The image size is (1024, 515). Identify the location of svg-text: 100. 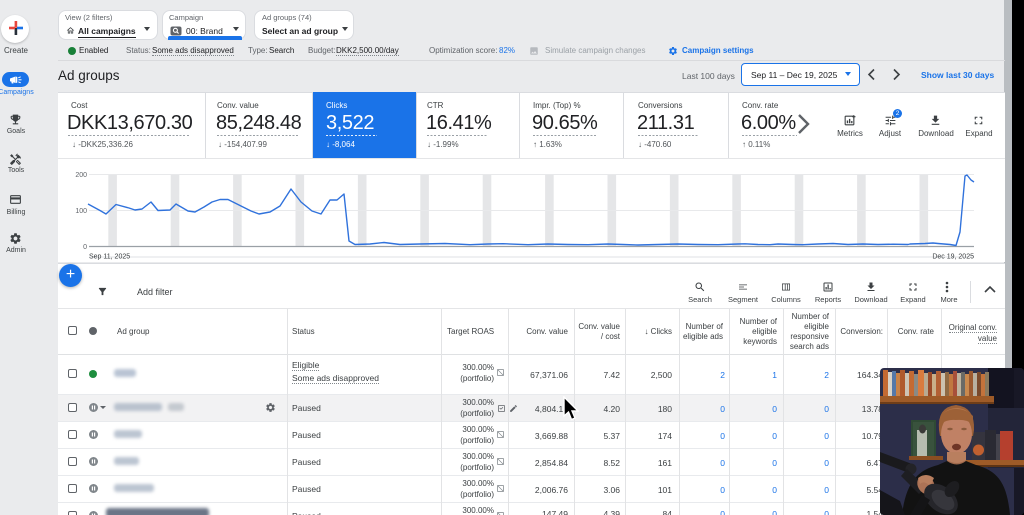
(81, 211).